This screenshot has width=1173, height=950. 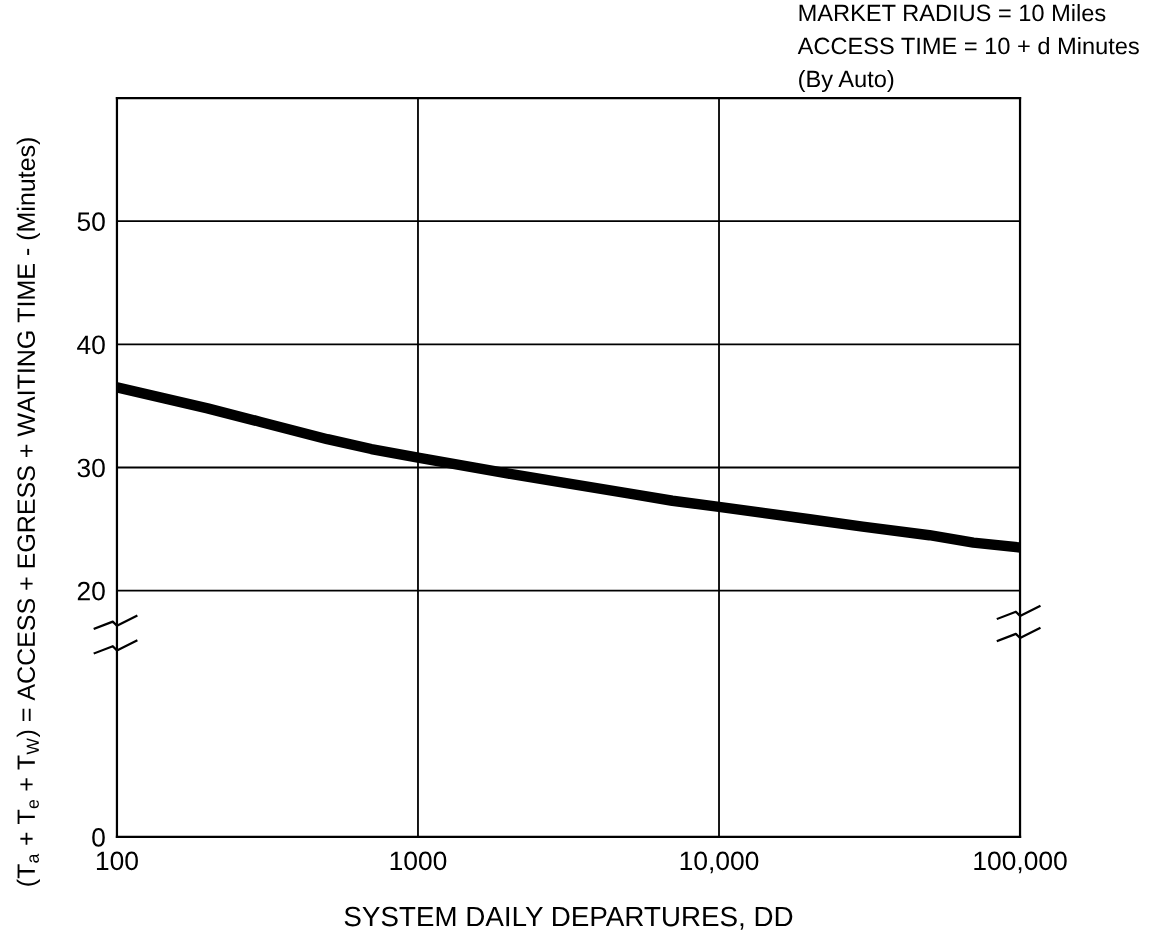 What do you see at coordinates (968, 46) in the screenshot?
I see `text: ACCESS TIME = 10 + d Minutes` at bounding box center [968, 46].